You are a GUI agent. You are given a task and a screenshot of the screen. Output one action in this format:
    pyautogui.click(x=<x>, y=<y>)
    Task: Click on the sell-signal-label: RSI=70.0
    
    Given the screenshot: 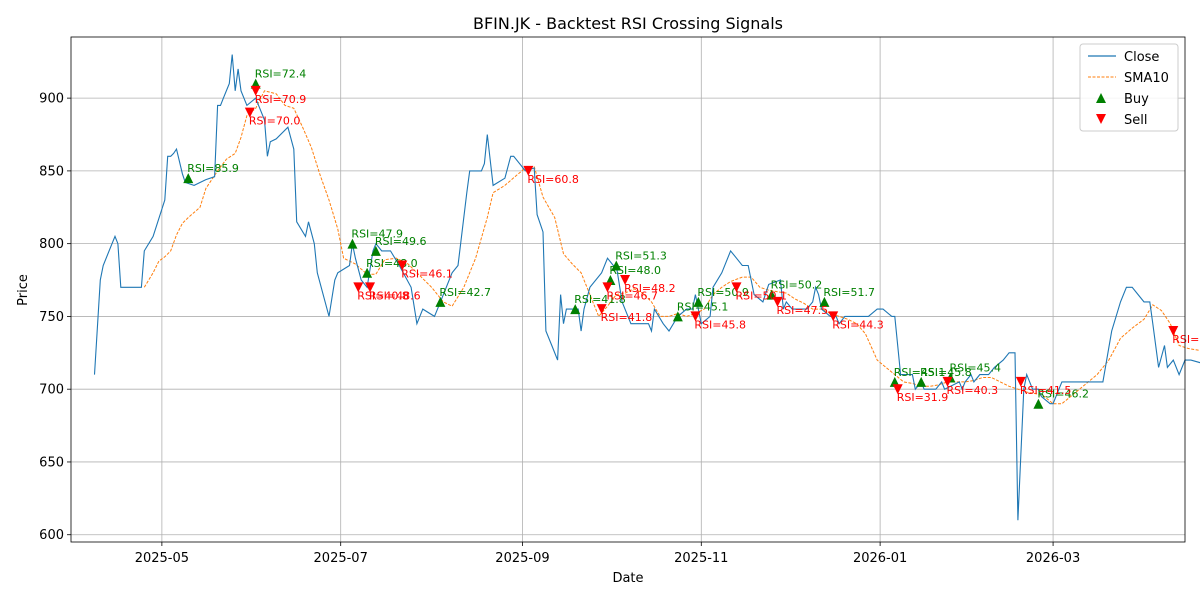 What is the action you would take?
    pyautogui.click(x=275, y=121)
    